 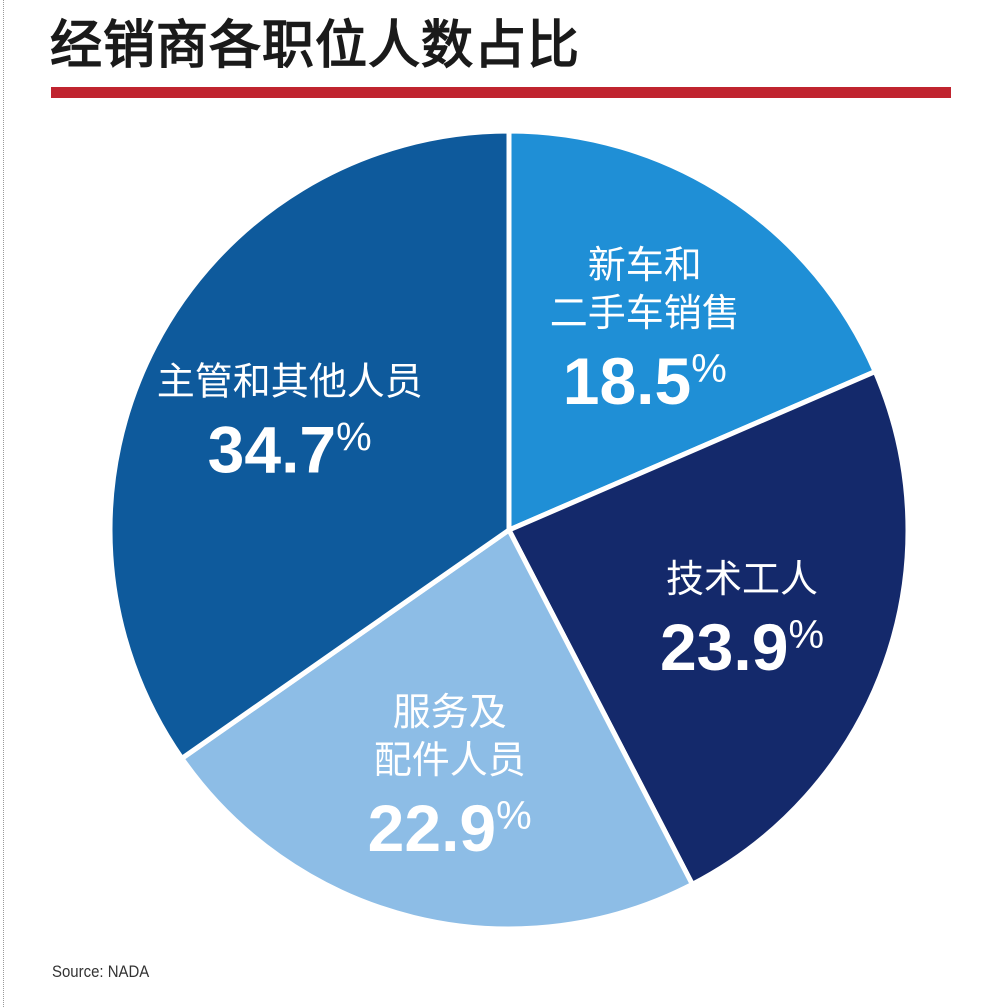 I want to click on left-dotted-border, so click(x=3, y=503).